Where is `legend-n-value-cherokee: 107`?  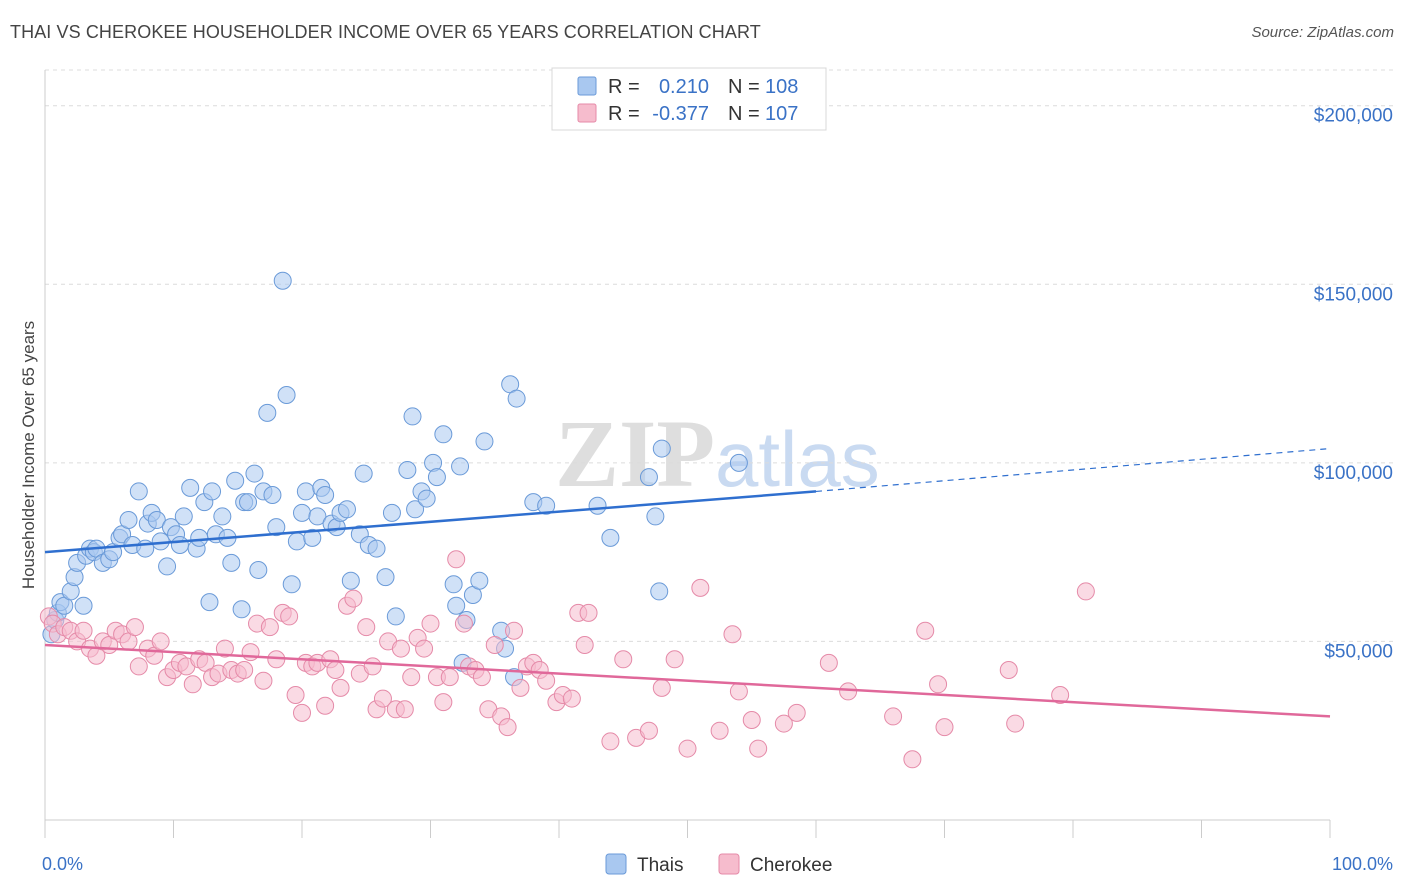 legend-n-value-cherokee: 107 is located at coordinates (781, 114).